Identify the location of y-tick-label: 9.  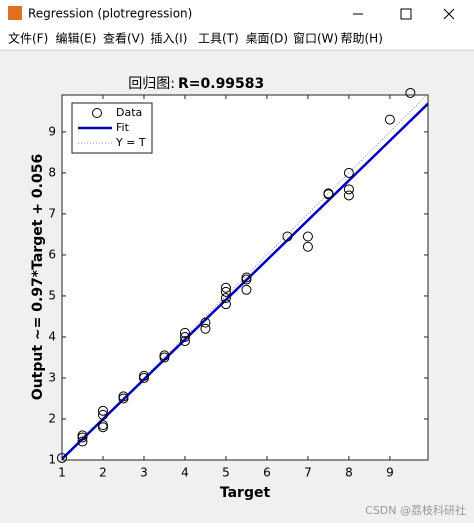
(52, 131).